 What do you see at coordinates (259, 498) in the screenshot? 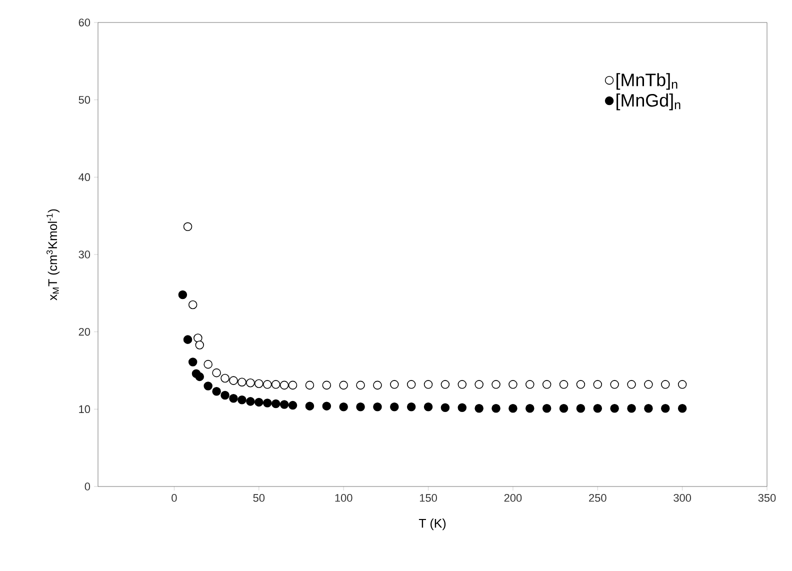
I see `x-tick-label: 50` at bounding box center [259, 498].